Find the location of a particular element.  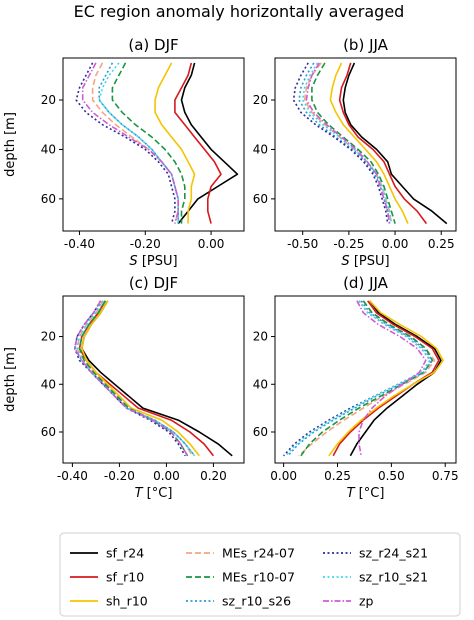

x-tick-label: 0.75 is located at coordinates (445, 476).